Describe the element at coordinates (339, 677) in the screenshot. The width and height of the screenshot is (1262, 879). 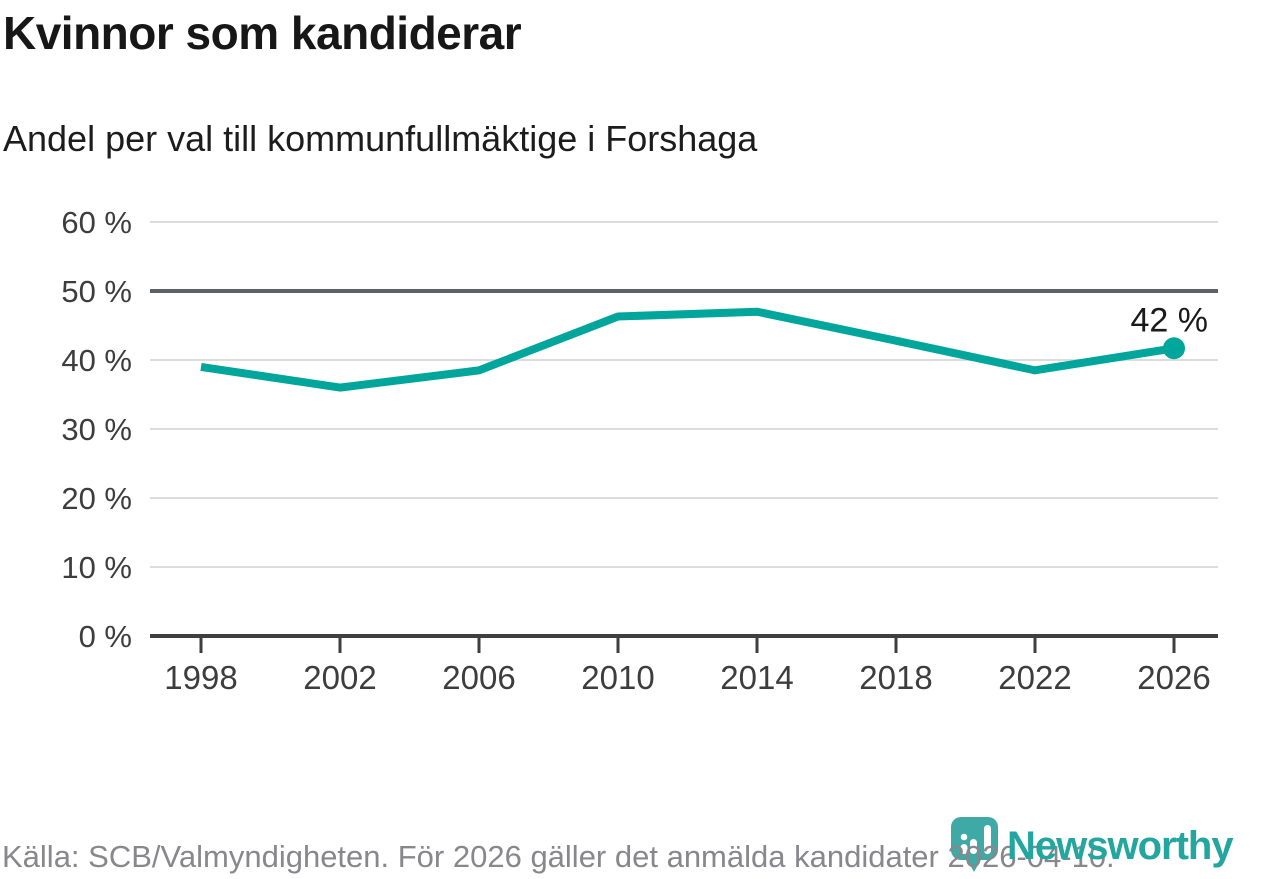
I see `x-axis-tick-label: 2002` at that location.